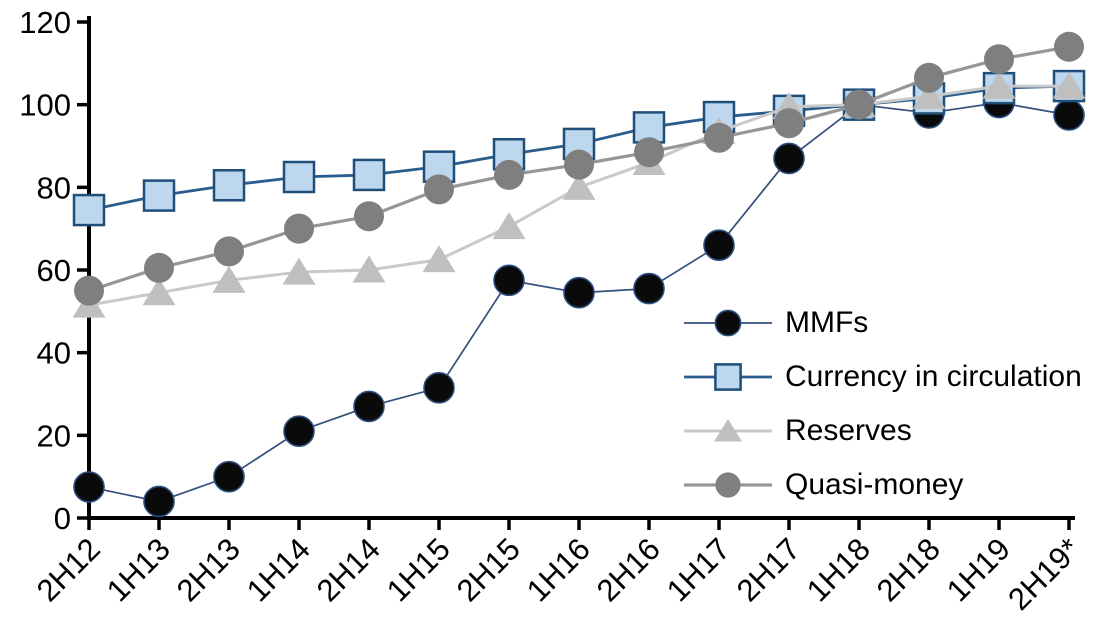 This screenshot has height=640, width=1119. I want to click on x-axis-tick-label: 1H13, so click(138, 569).